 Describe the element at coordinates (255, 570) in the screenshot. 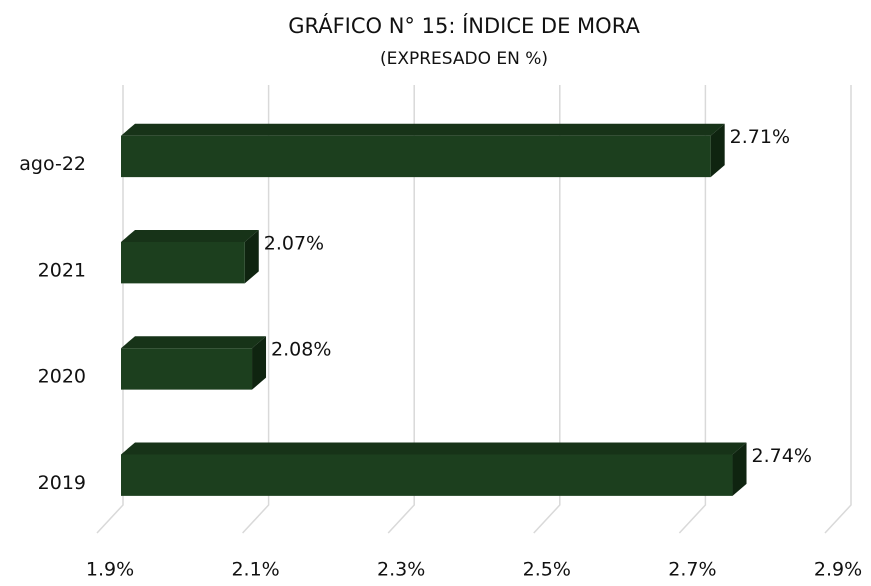

I see `x-tick-label: 2.1%` at that location.